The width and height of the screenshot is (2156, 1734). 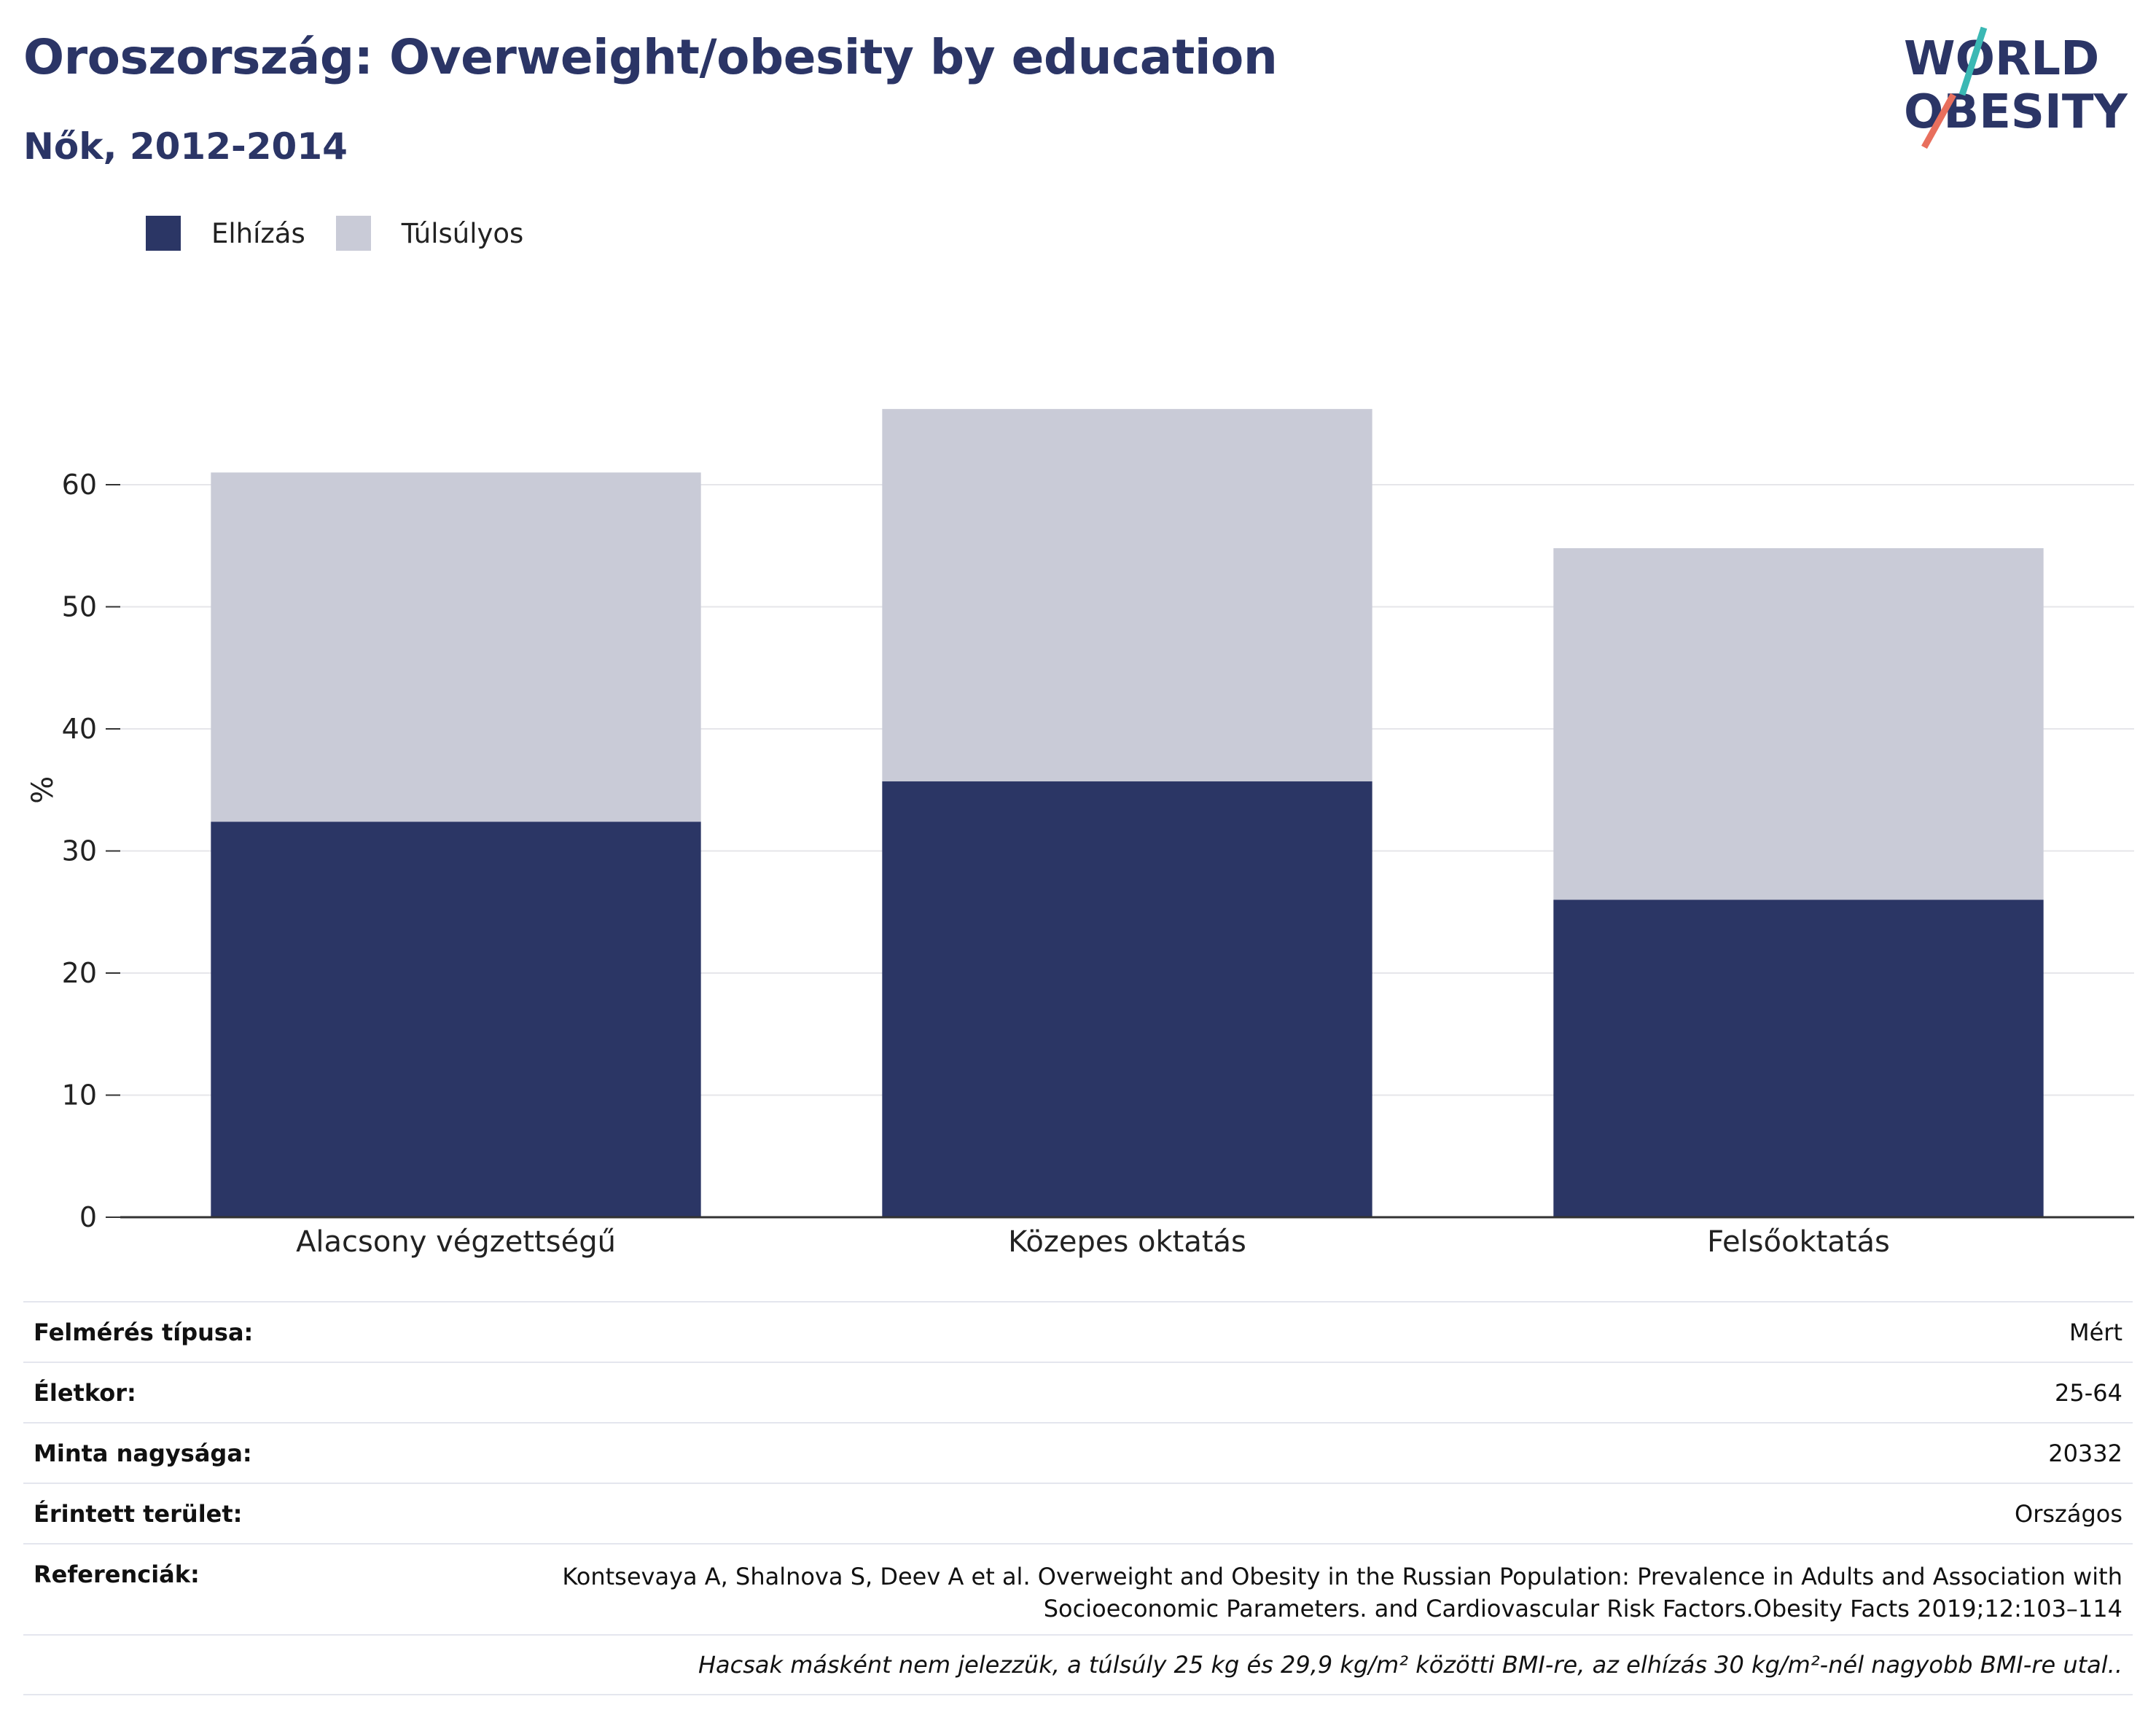 I want to click on logo-teal-slash, so click(x=1973, y=61).